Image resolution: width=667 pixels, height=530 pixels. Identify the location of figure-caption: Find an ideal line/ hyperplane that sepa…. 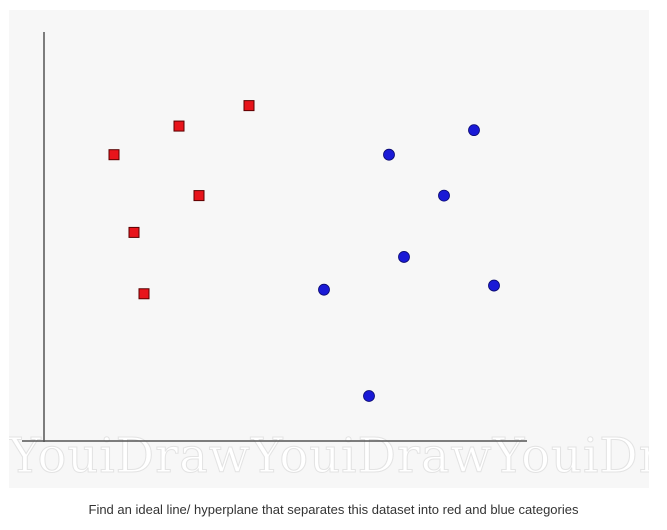
(333, 509).